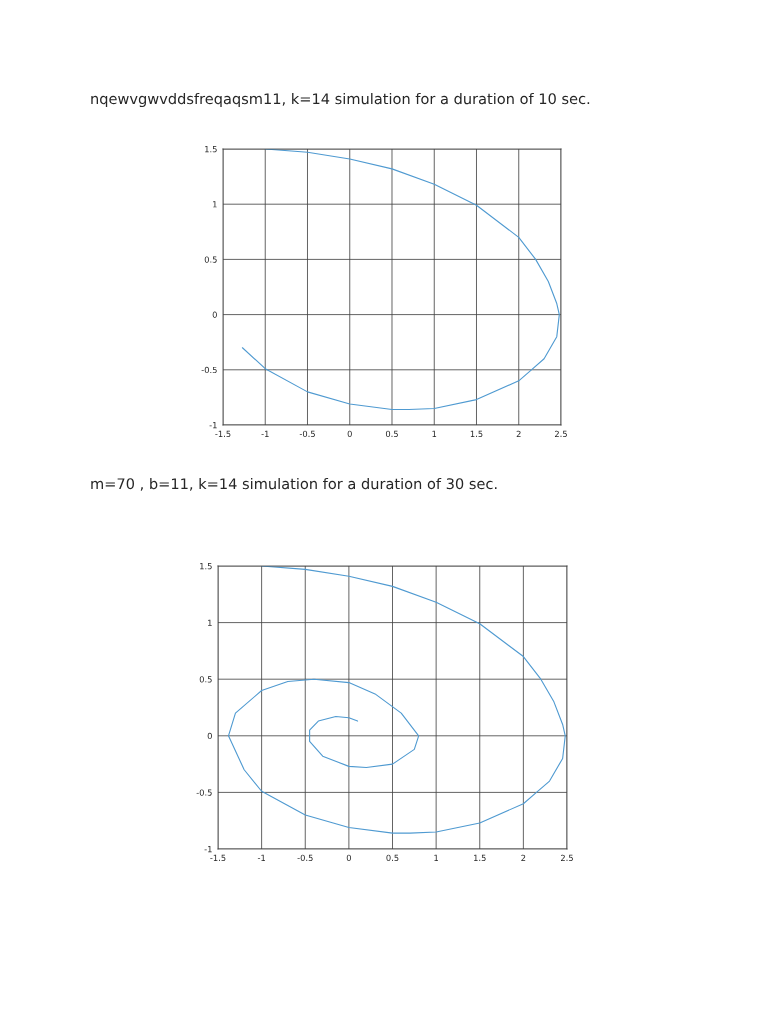 The height and width of the screenshot is (1024, 768). Describe the element at coordinates (340, 100) in the screenshot. I see `chart-title: nqewvgwvddsfreqaqsm11, k=14 simulation for a duration of 10 sec.` at that location.